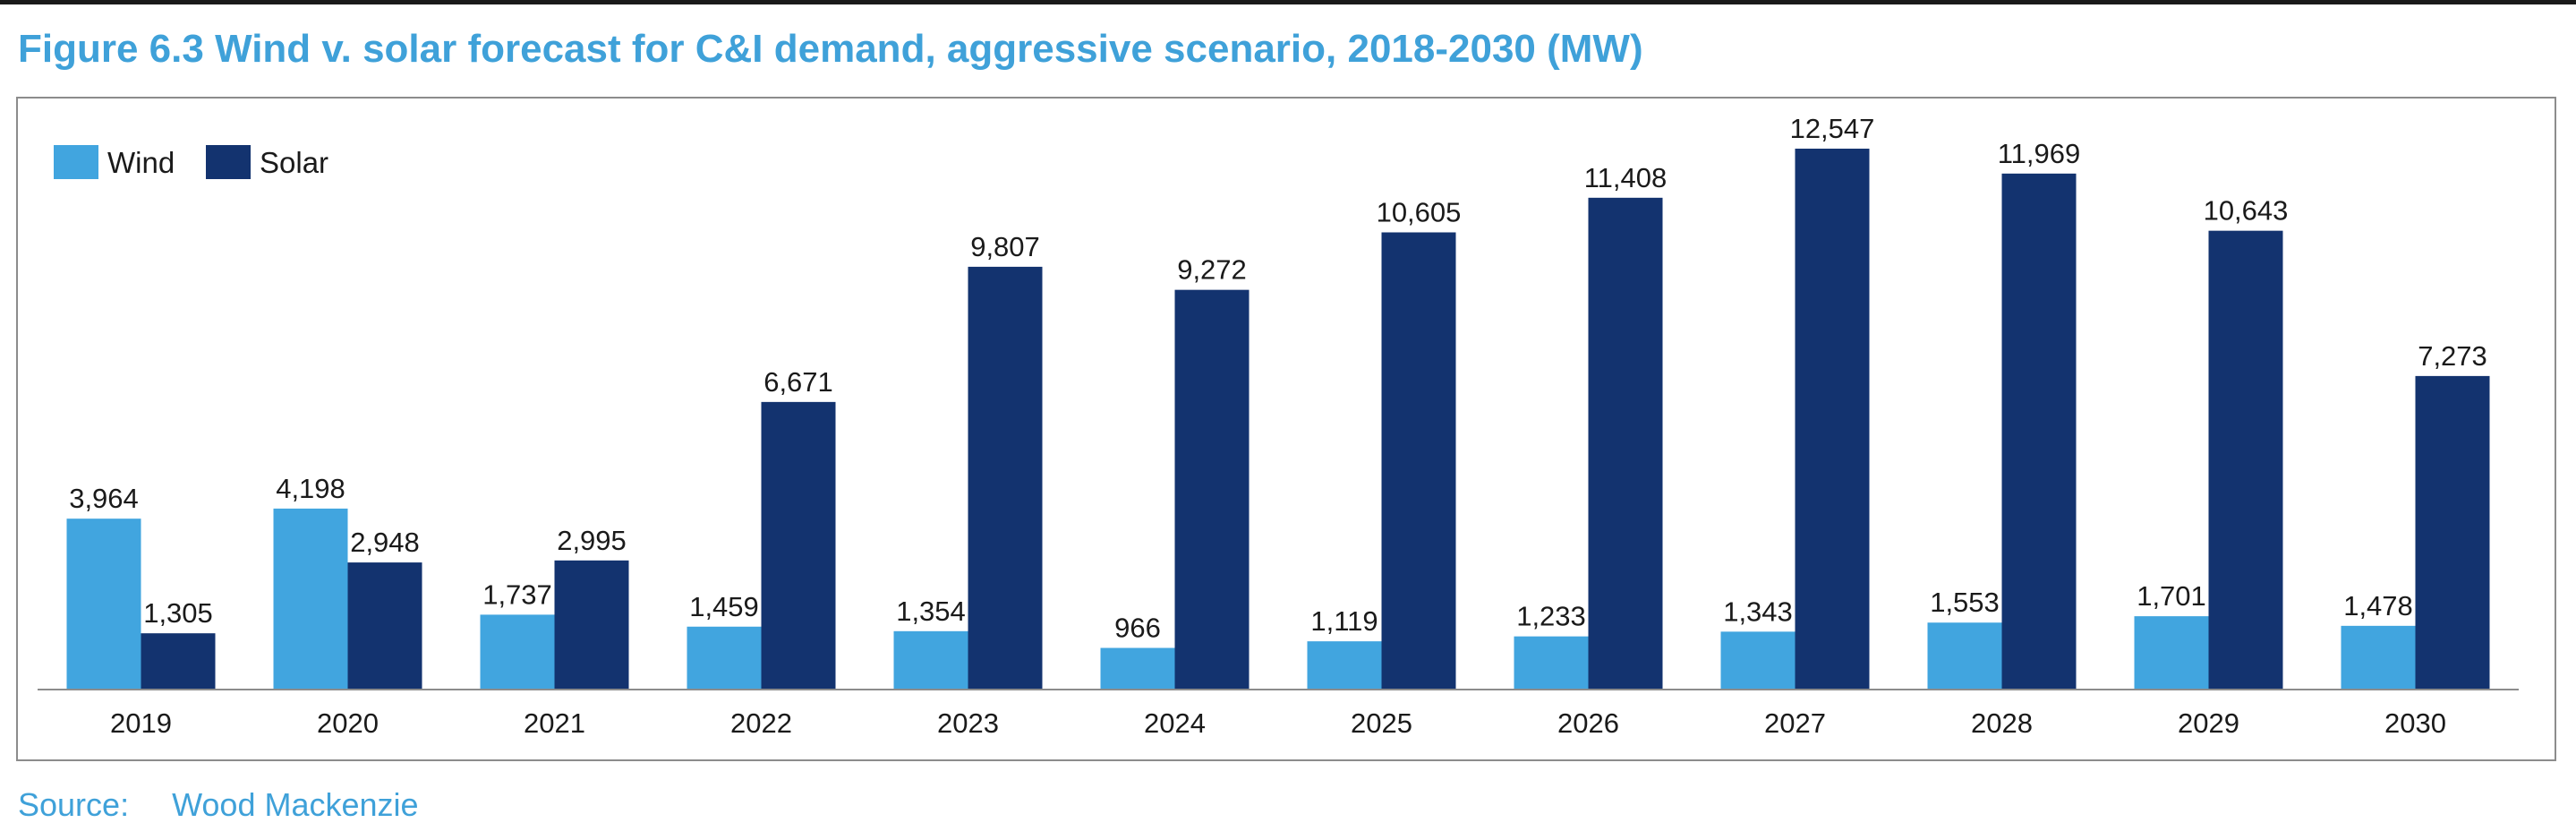  Describe the element at coordinates (2415, 723) in the screenshot. I see `x-tick-label-2030: 2030` at that location.